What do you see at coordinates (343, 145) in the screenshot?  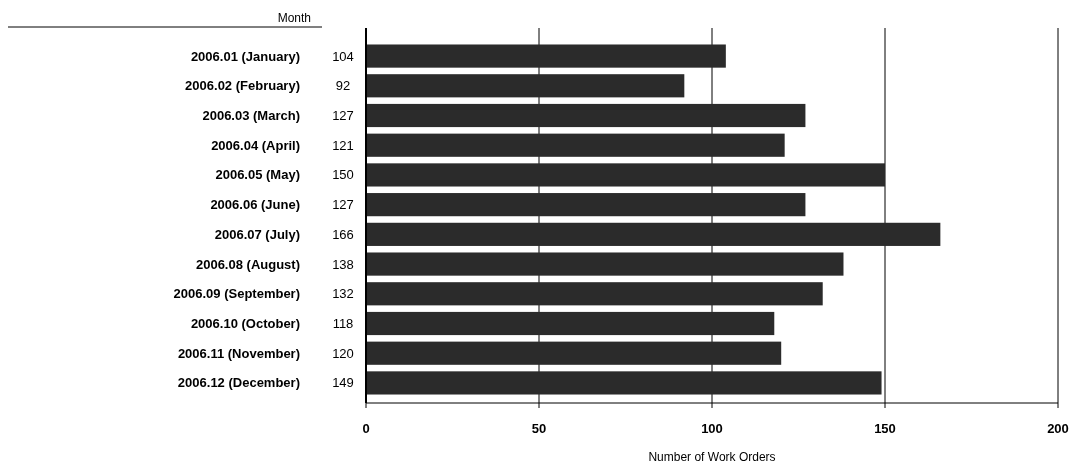 I see `data-label: 121` at bounding box center [343, 145].